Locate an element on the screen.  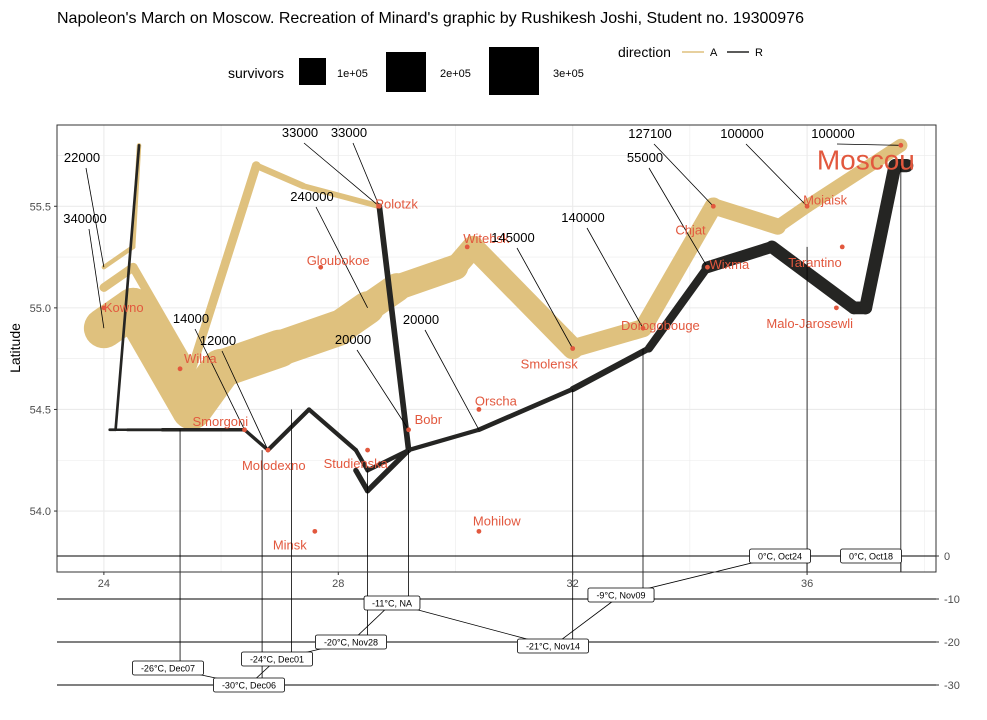
city-marker-mojaisk is located at coordinates (807, 206).